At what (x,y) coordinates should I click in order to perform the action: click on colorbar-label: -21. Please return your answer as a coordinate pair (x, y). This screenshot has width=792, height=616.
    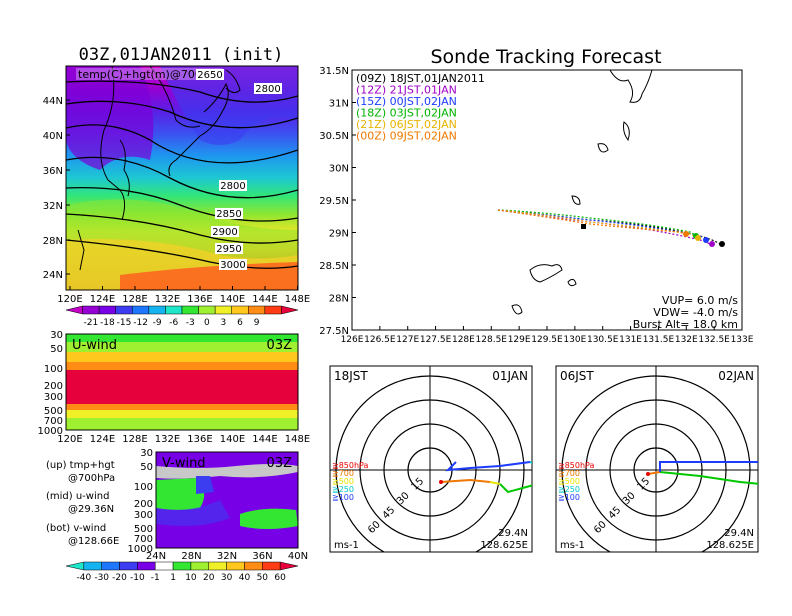
    Looking at the image, I should click on (91, 323).